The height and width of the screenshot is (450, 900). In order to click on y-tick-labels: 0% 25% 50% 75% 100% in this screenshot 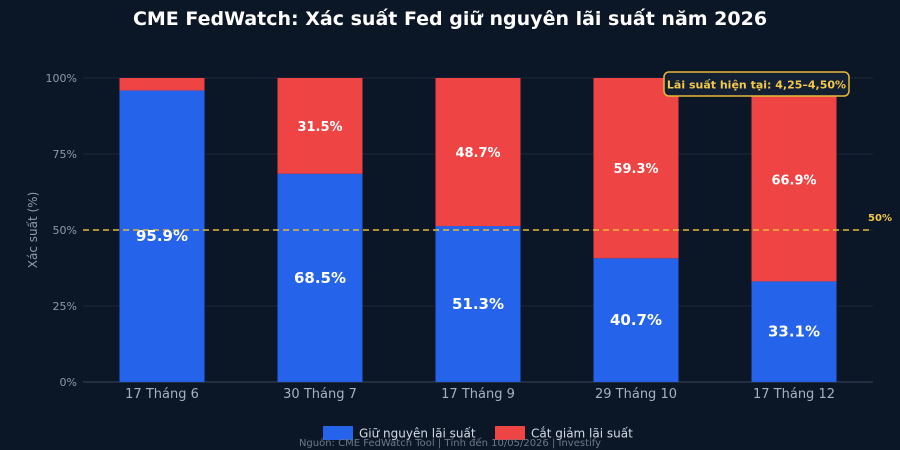, I will do `click(61, 230)`.